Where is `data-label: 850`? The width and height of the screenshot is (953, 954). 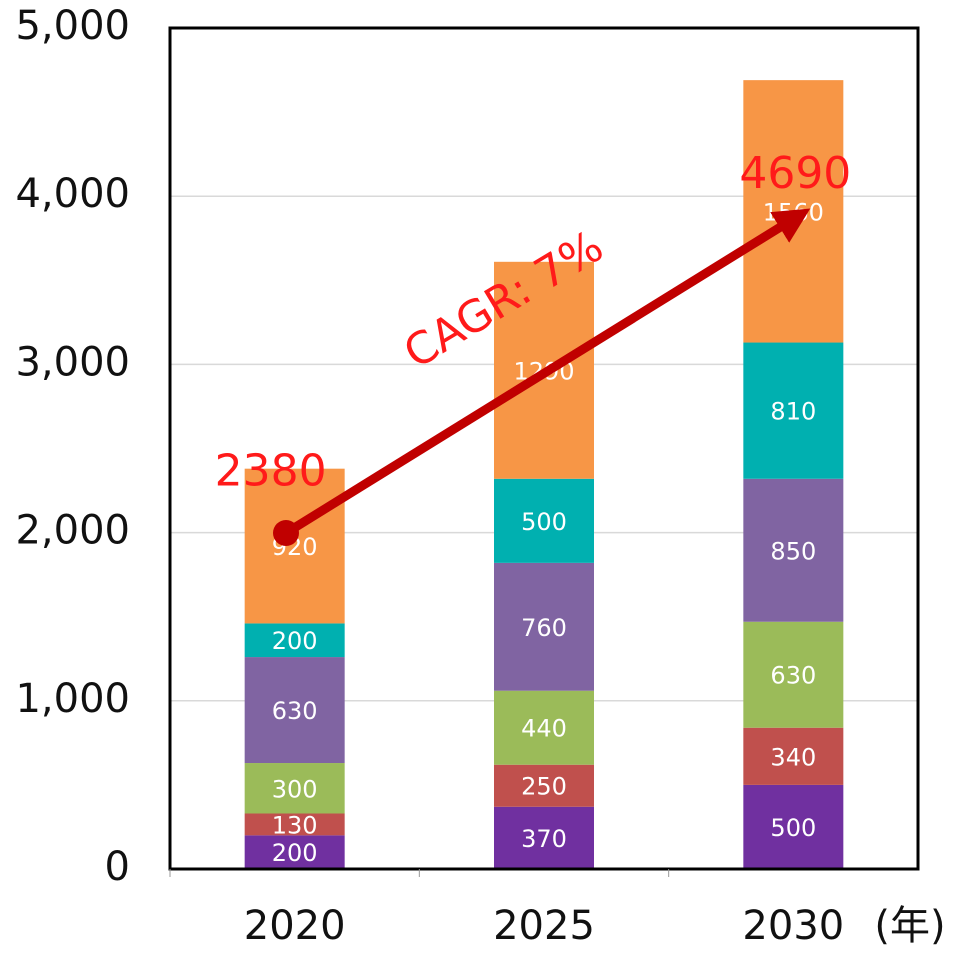 data-label: 850 is located at coordinates (793, 551).